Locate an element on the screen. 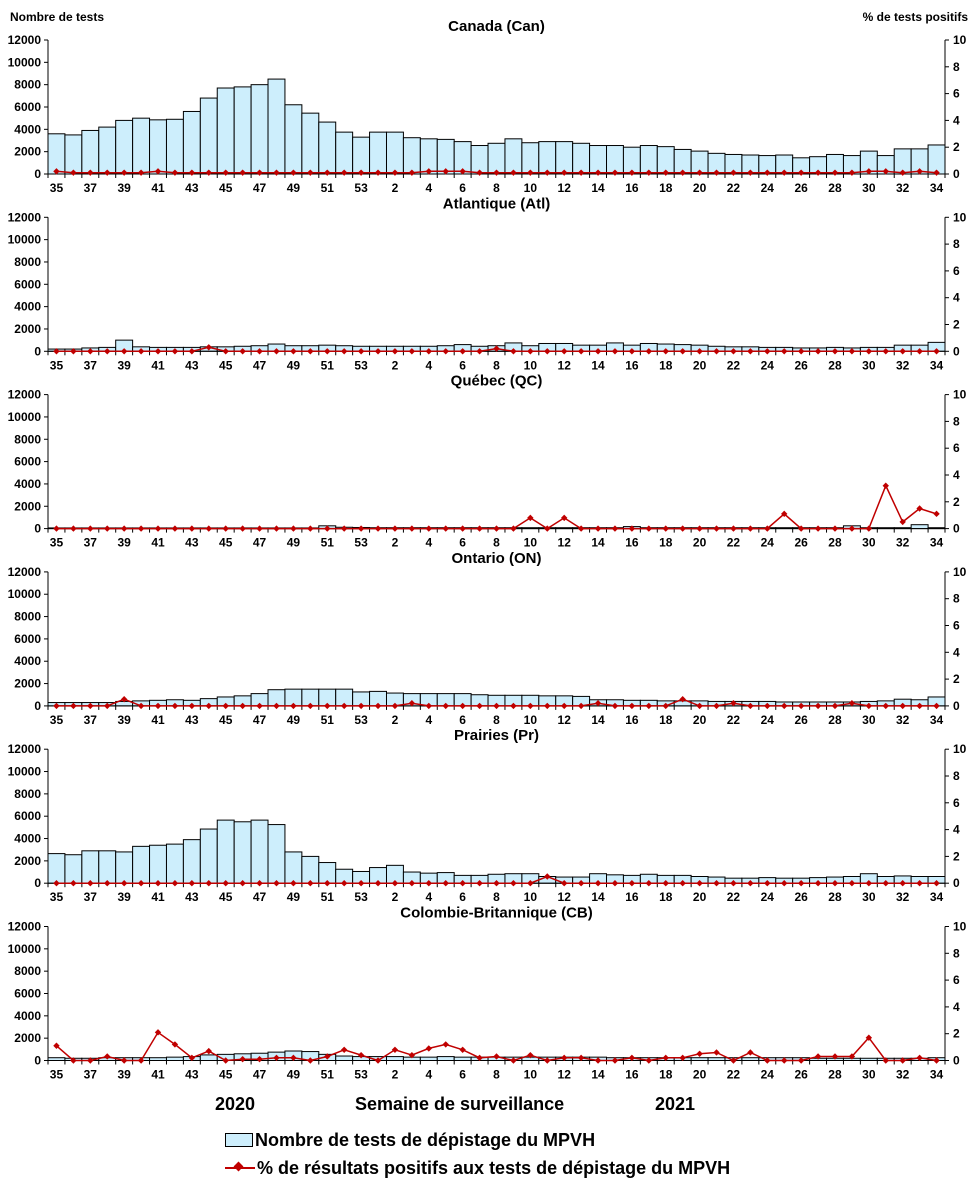  left-tick-label: 2000 is located at coordinates (27, 152).